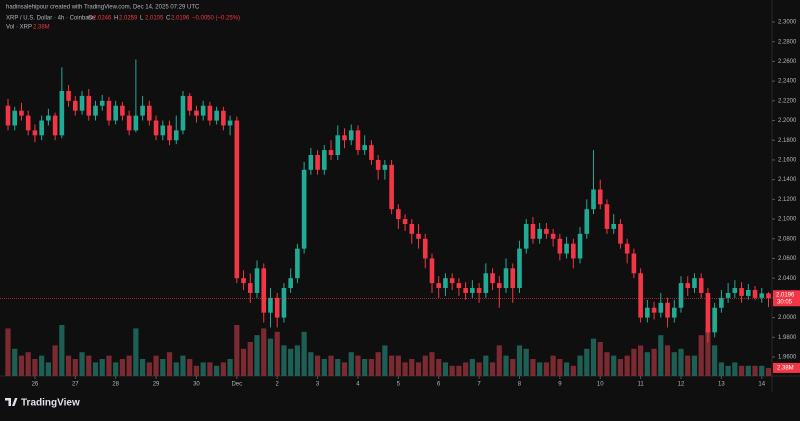  I want to click on x-tick-label: 7, so click(479, 385).